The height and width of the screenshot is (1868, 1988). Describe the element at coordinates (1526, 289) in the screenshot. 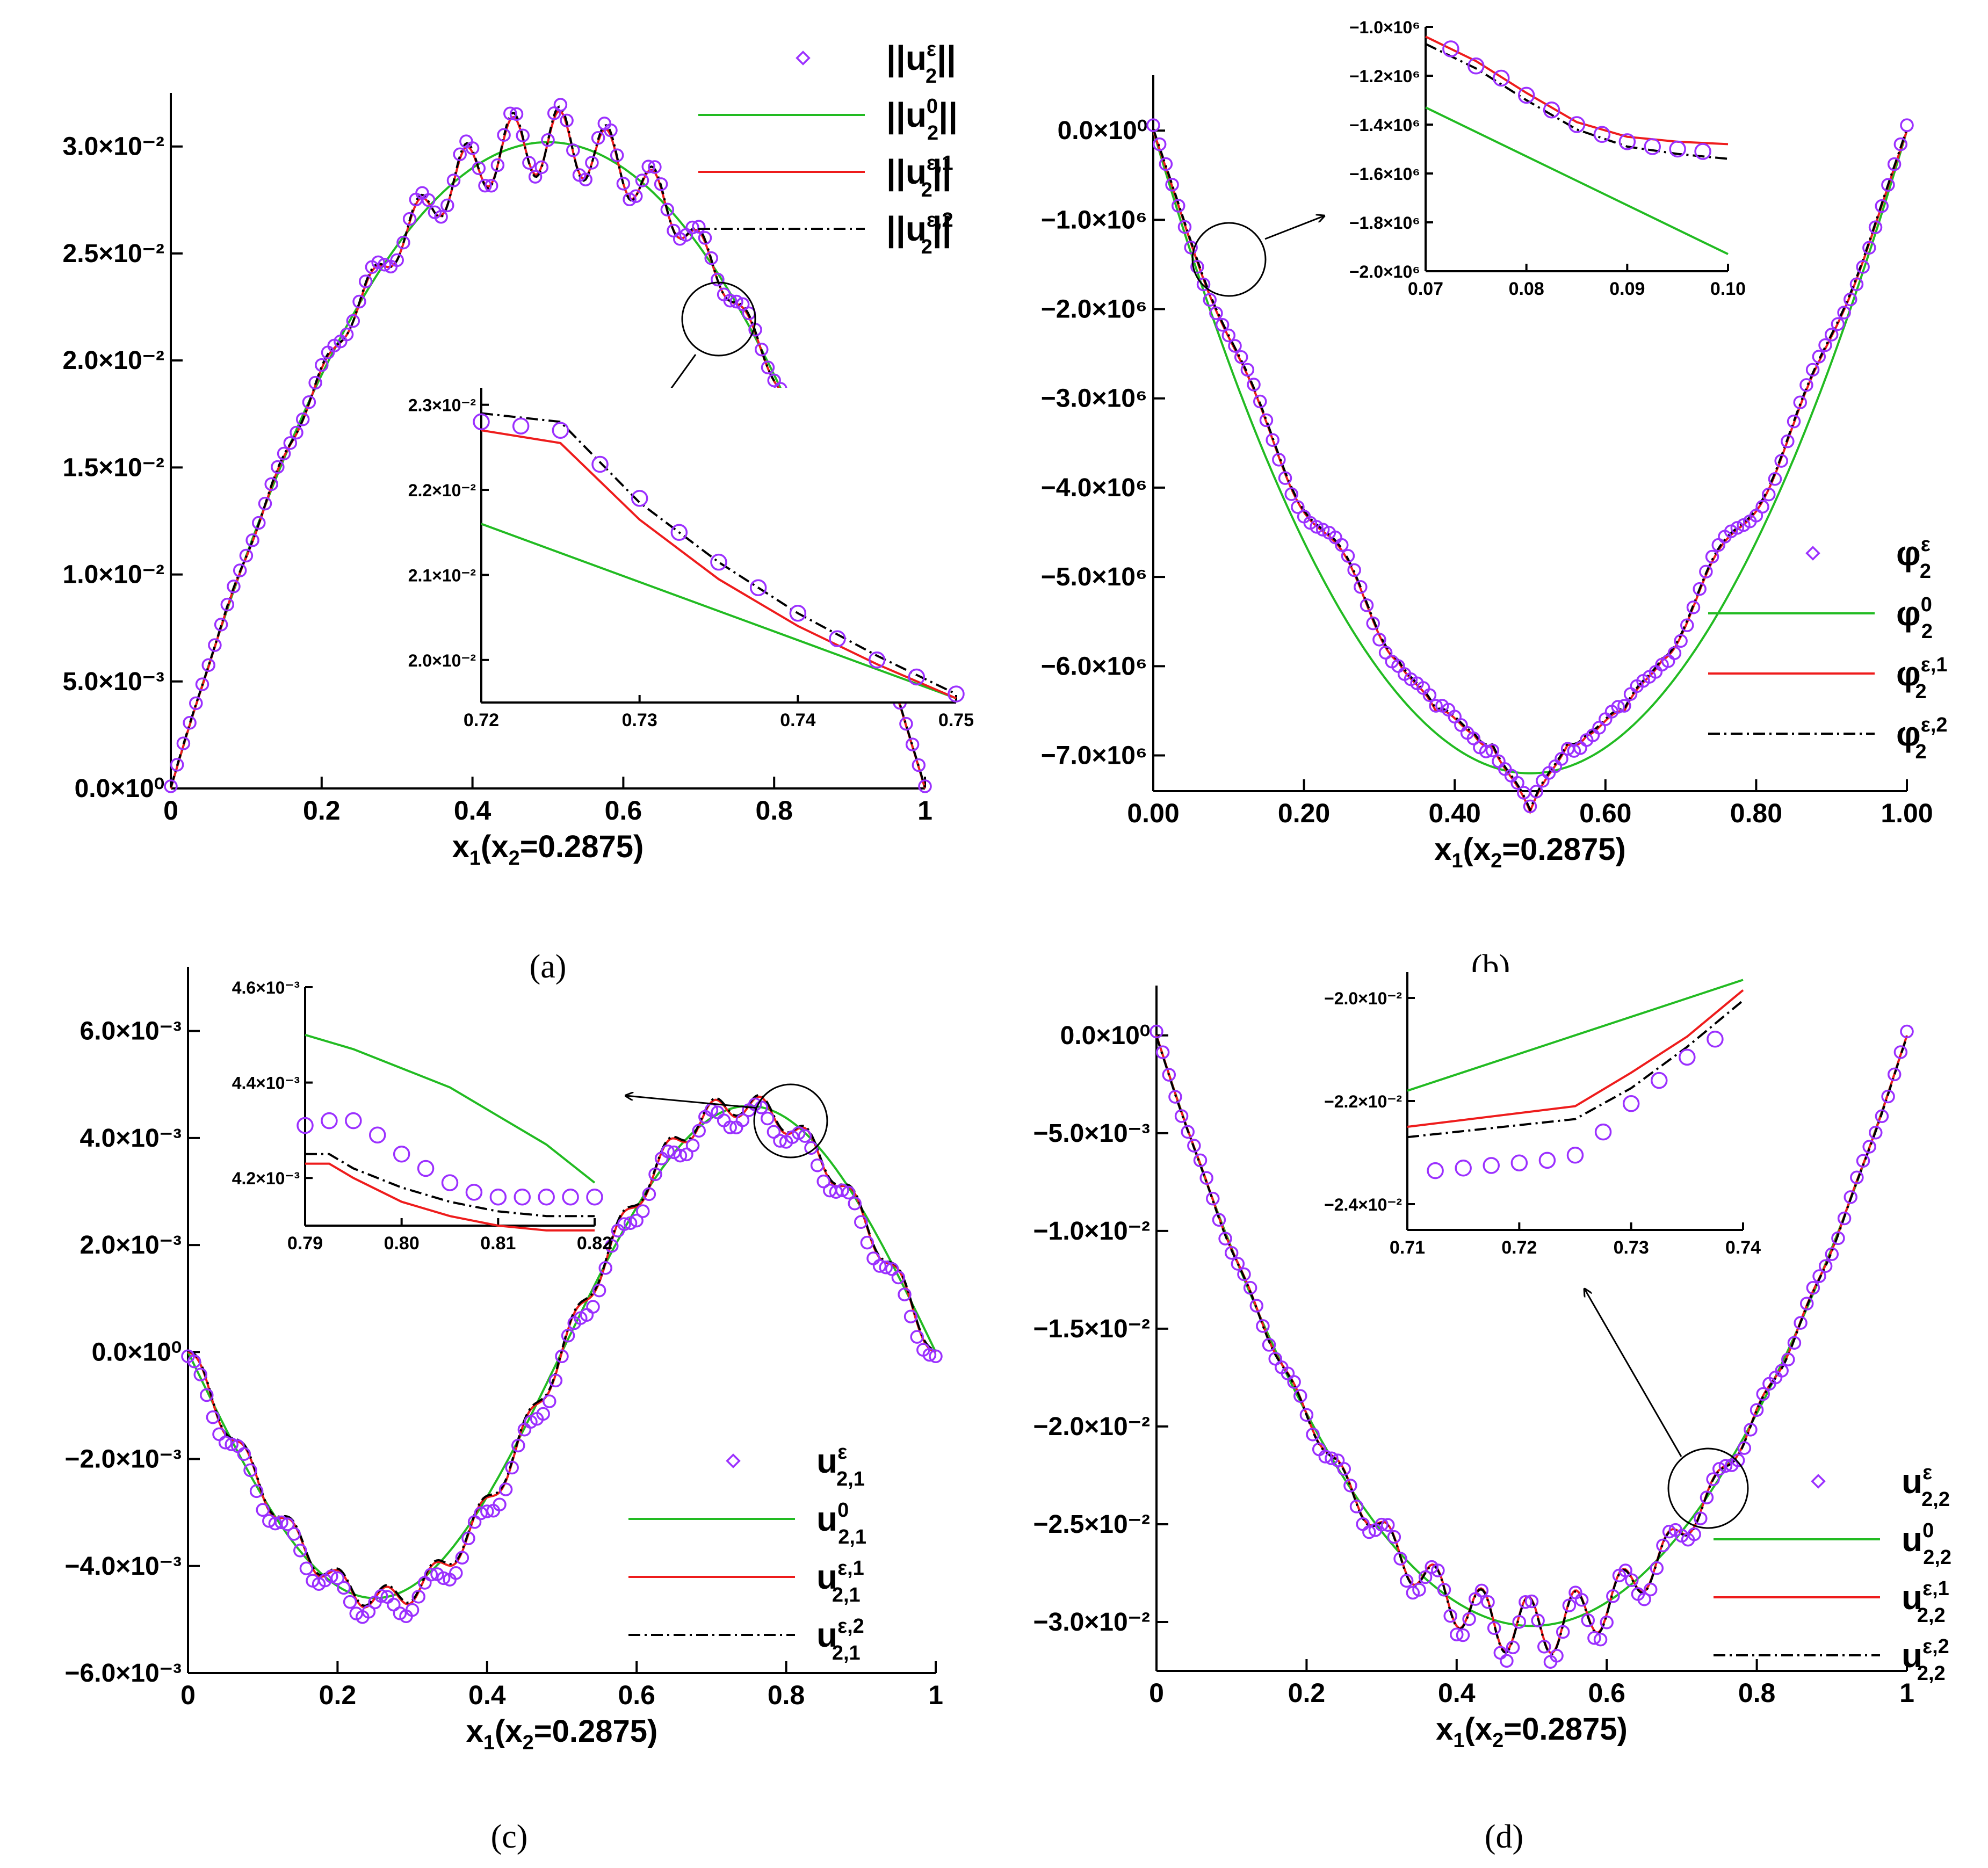

I see `inset-x-tick-label: 0.08` at that location.